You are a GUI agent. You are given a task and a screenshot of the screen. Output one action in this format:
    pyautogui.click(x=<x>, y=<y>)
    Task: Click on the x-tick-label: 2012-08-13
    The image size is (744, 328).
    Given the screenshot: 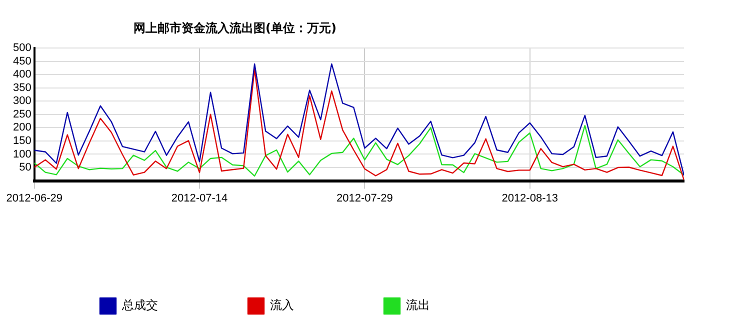 What is the action you would take?
    pyautogui.click(x=530, y=198)
    